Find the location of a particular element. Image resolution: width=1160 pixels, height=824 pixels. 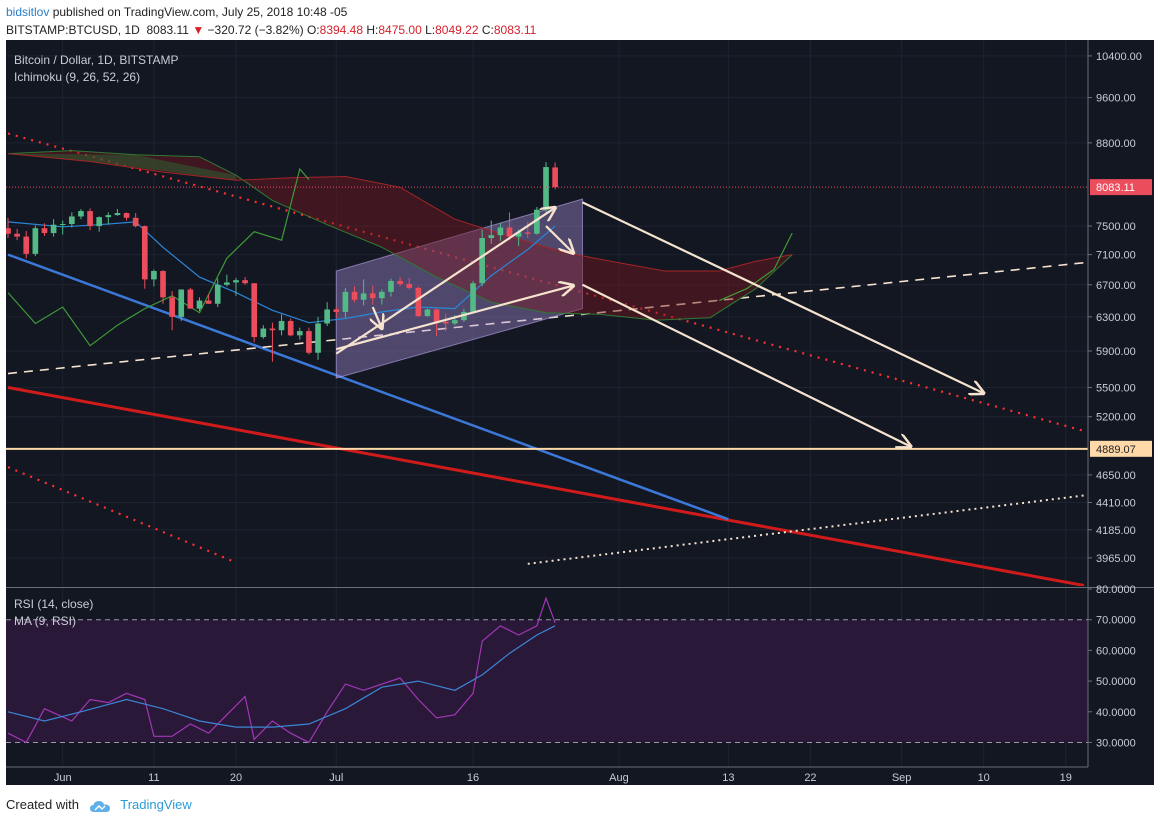

low-value: 8049.22 is located at coordinates (457, 30).